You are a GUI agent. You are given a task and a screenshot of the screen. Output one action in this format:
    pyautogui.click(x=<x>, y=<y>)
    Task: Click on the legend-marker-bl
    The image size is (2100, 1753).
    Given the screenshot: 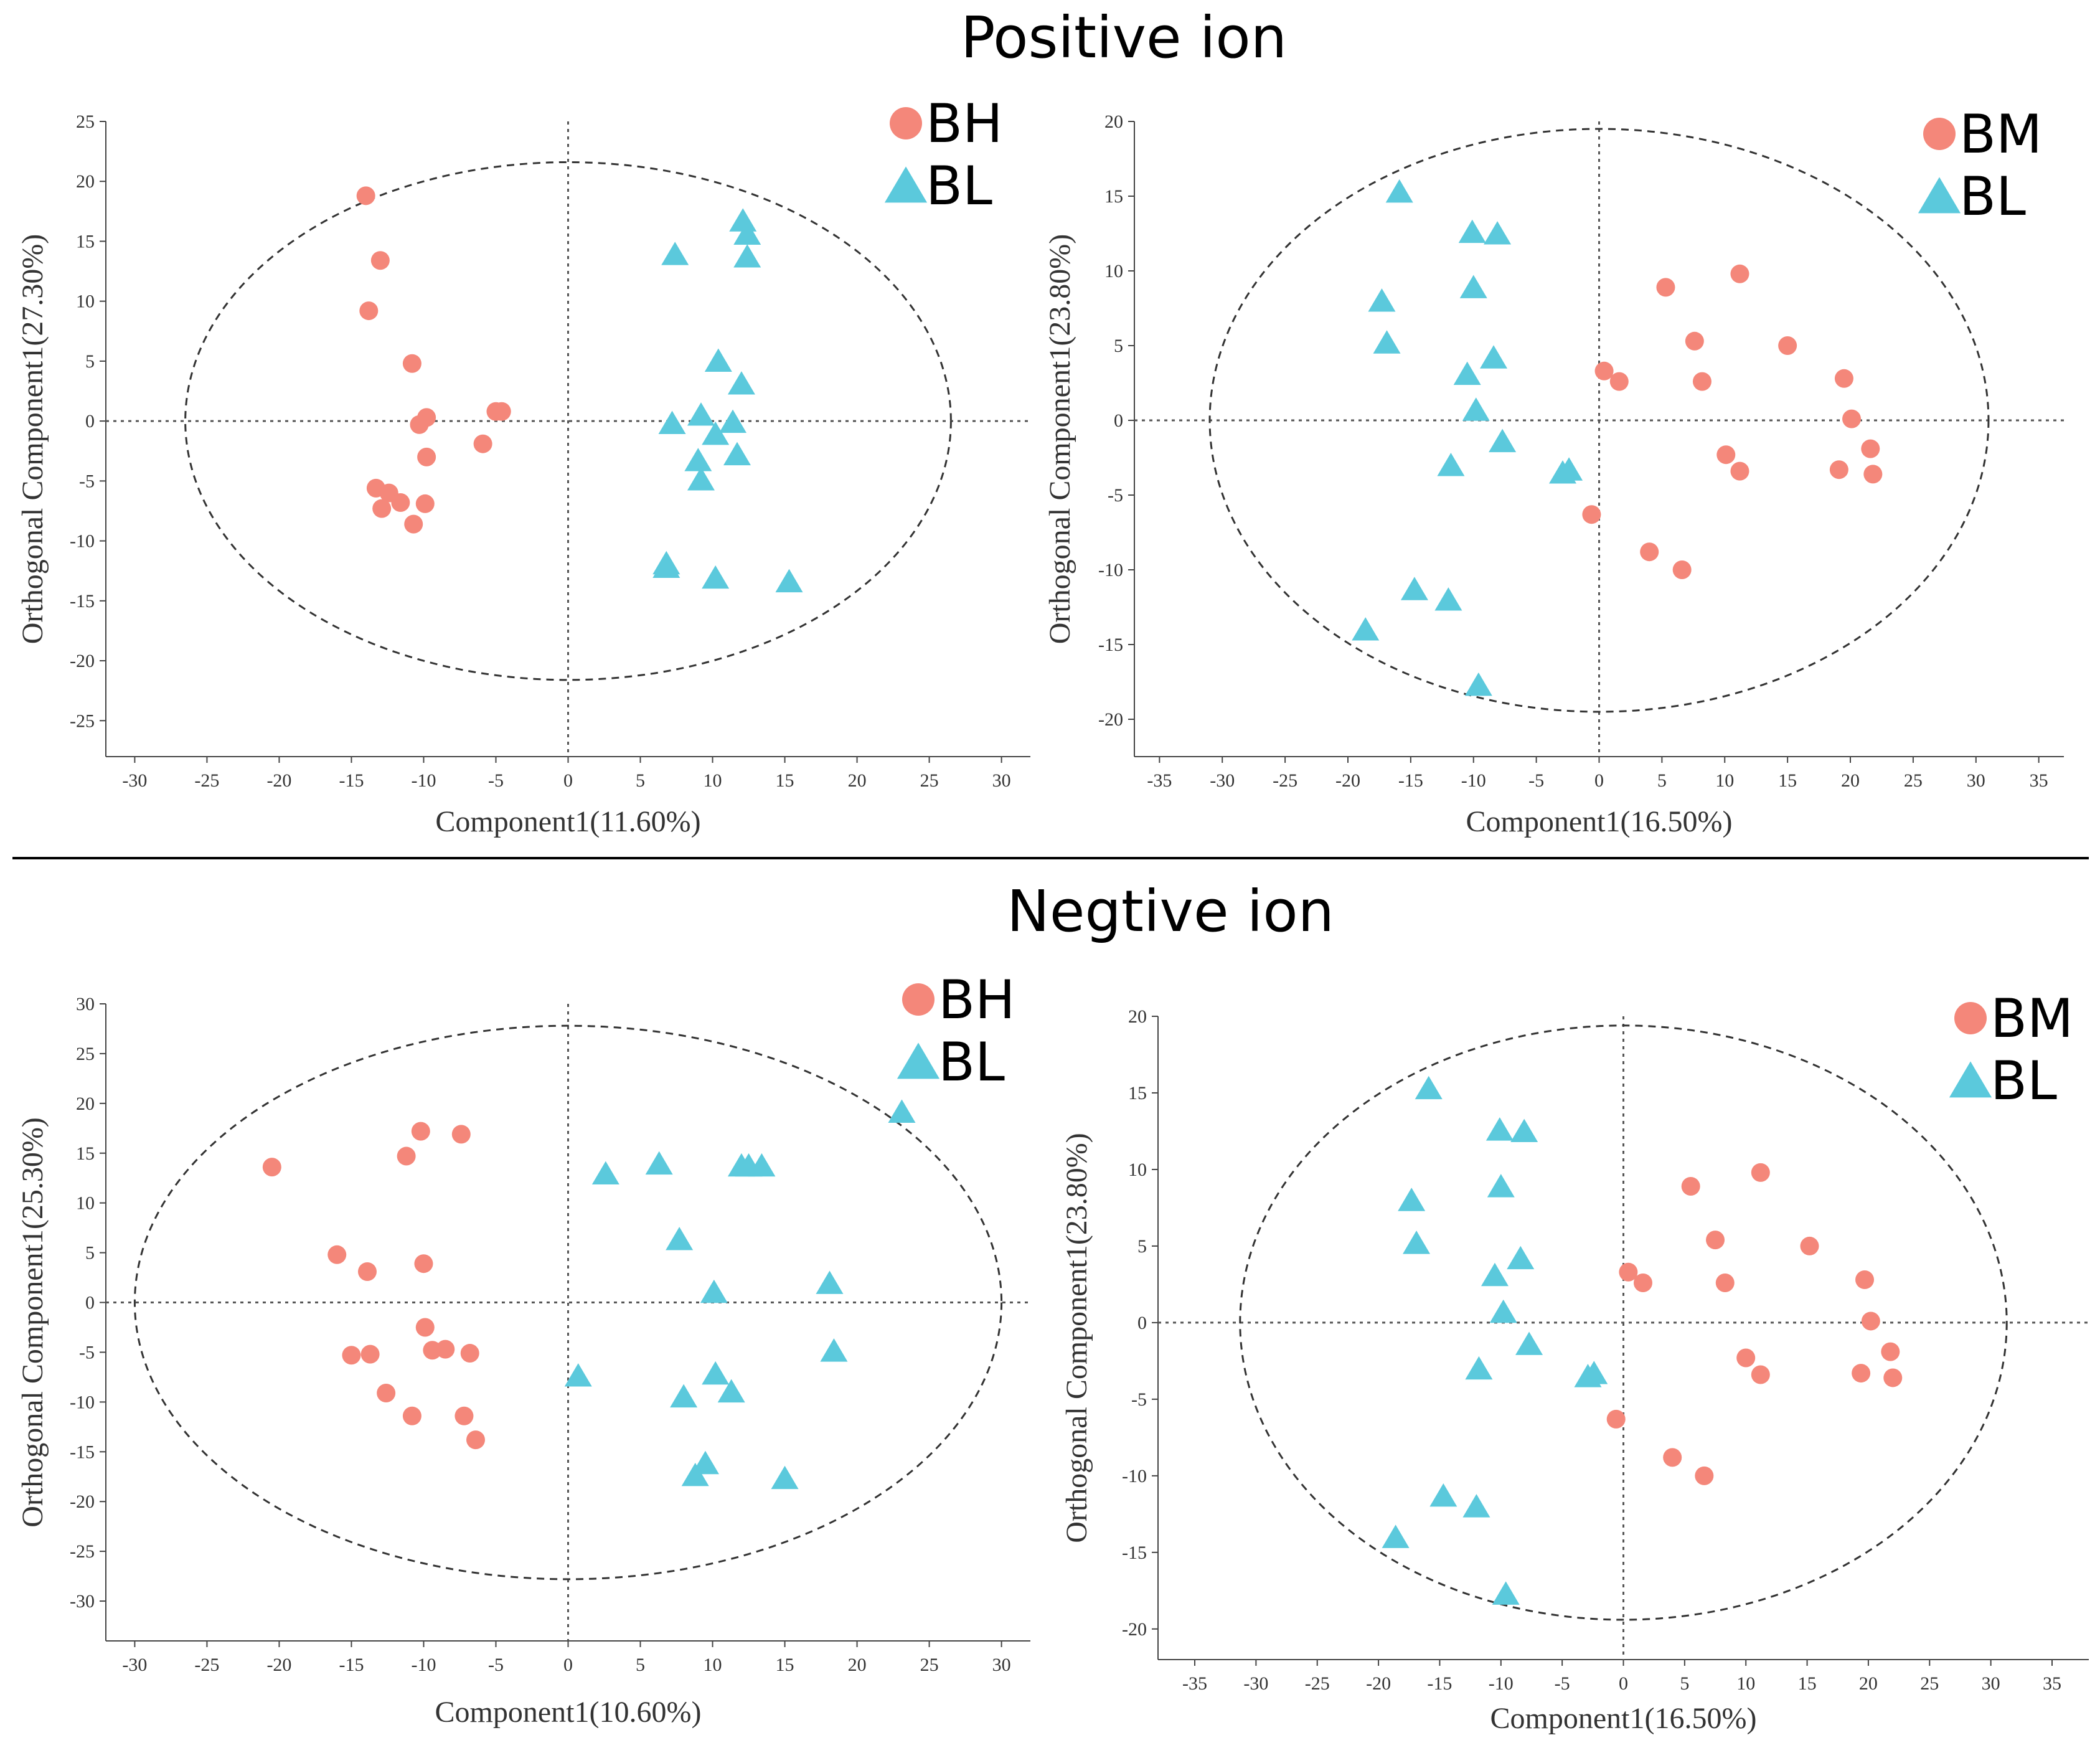 What is the action you would take?
    pyautogui.click(x=1970, y=1079)
    